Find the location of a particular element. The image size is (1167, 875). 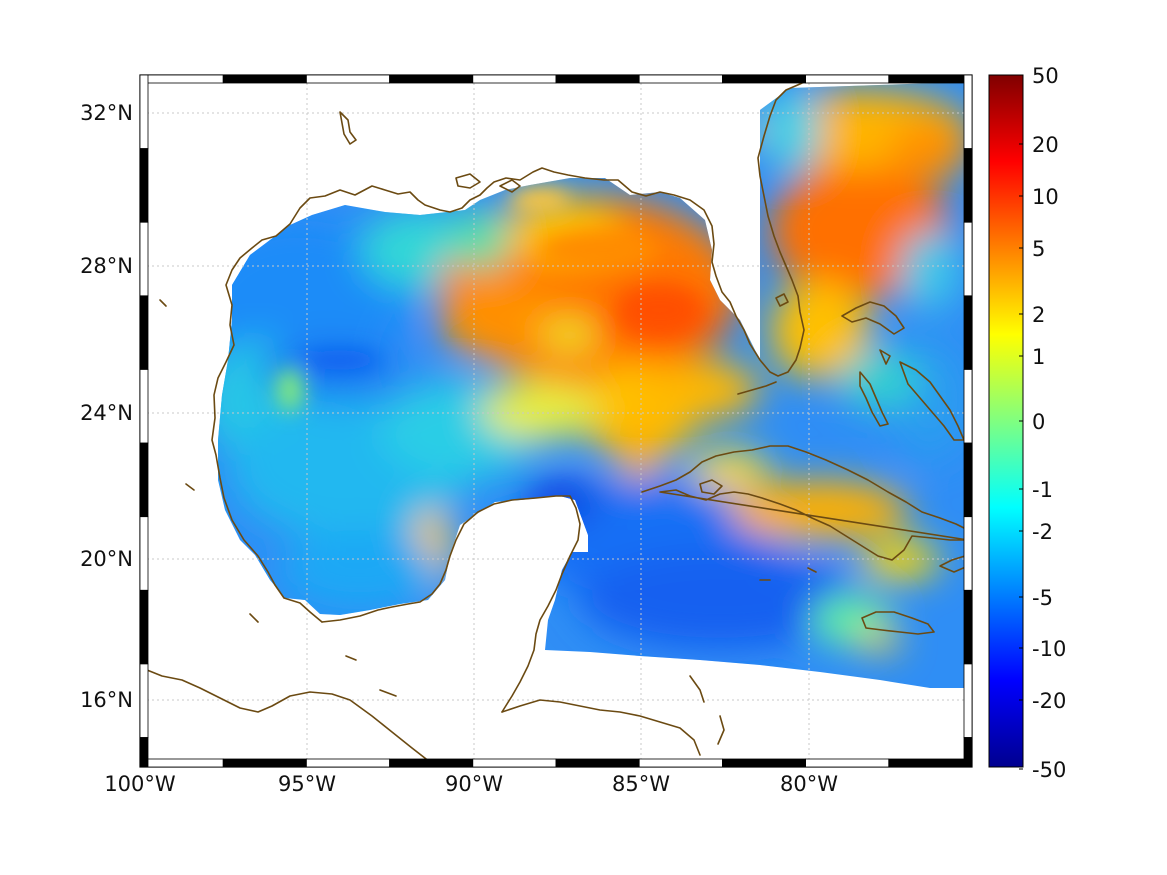

colorbar-tick-label: 10 is located at coordinates (1045, 197).